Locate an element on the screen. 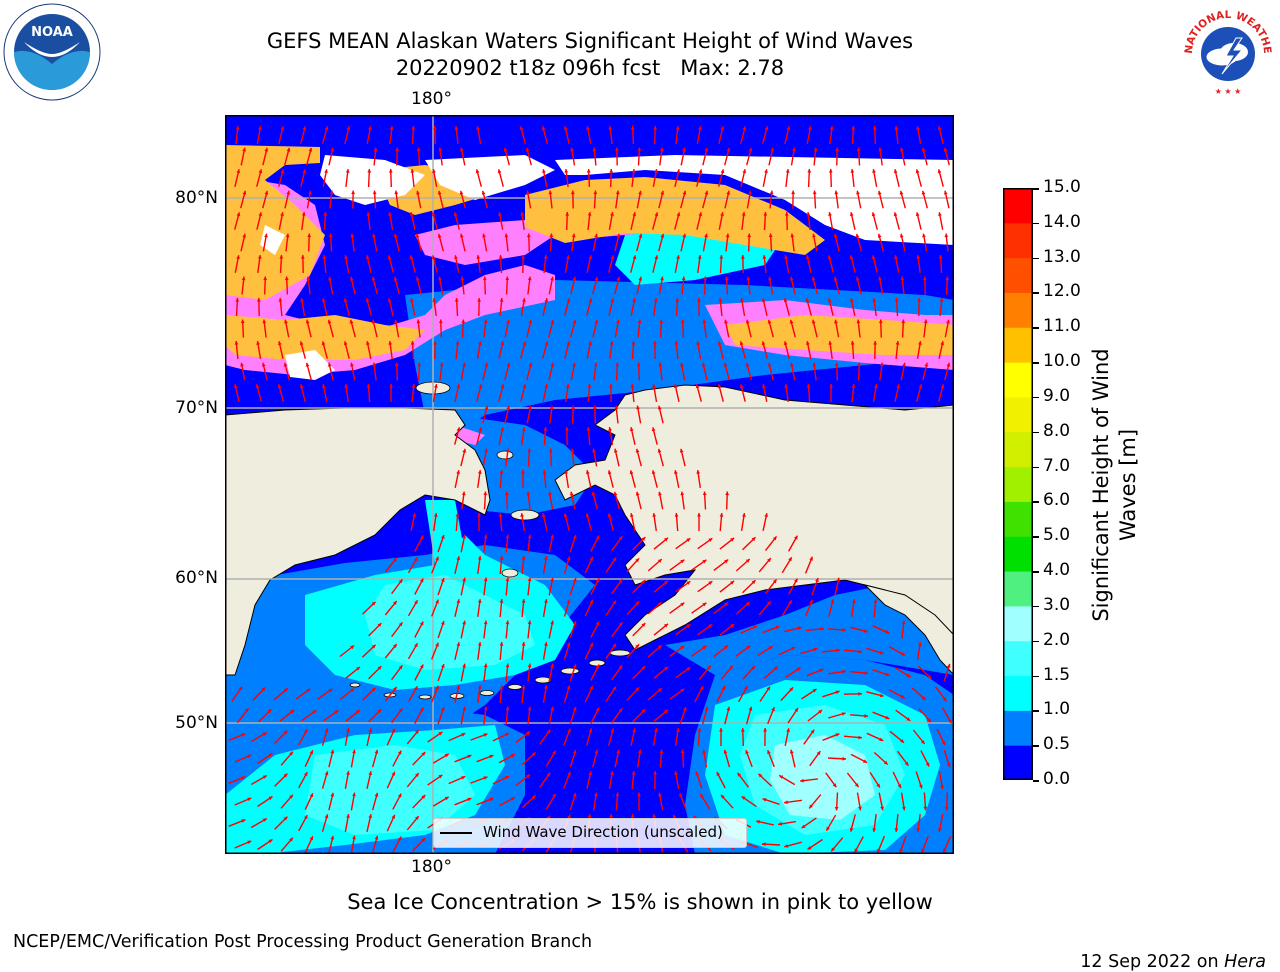  colorbar is located at coordinates (1018, 484).